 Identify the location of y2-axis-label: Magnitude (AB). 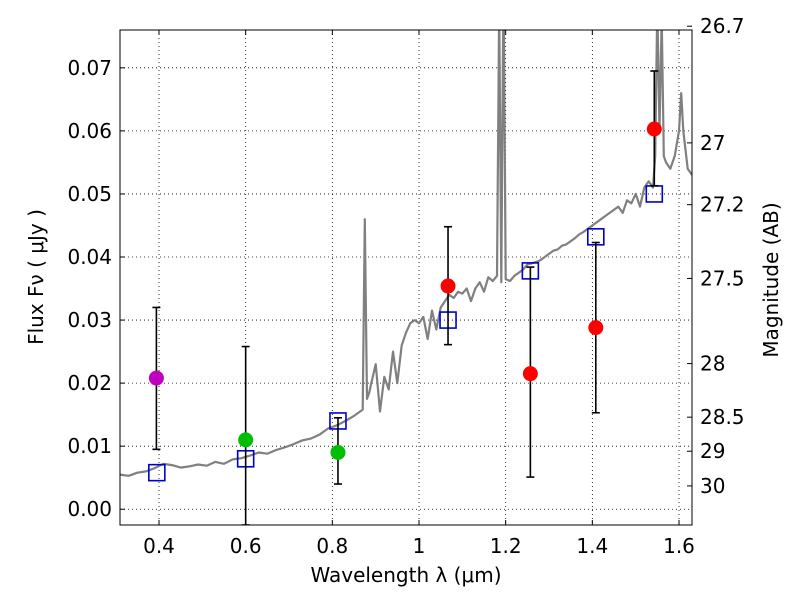
(771, 279).